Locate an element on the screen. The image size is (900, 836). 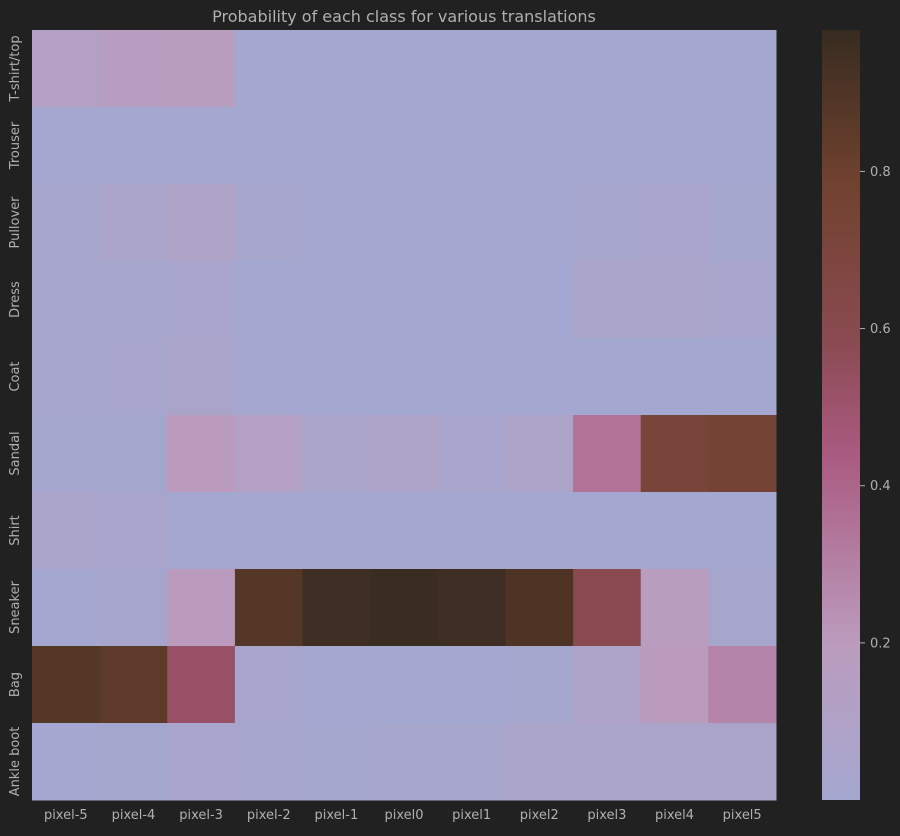
colorbar-tick-label: 0.2 is located at coordinates (880, 643).